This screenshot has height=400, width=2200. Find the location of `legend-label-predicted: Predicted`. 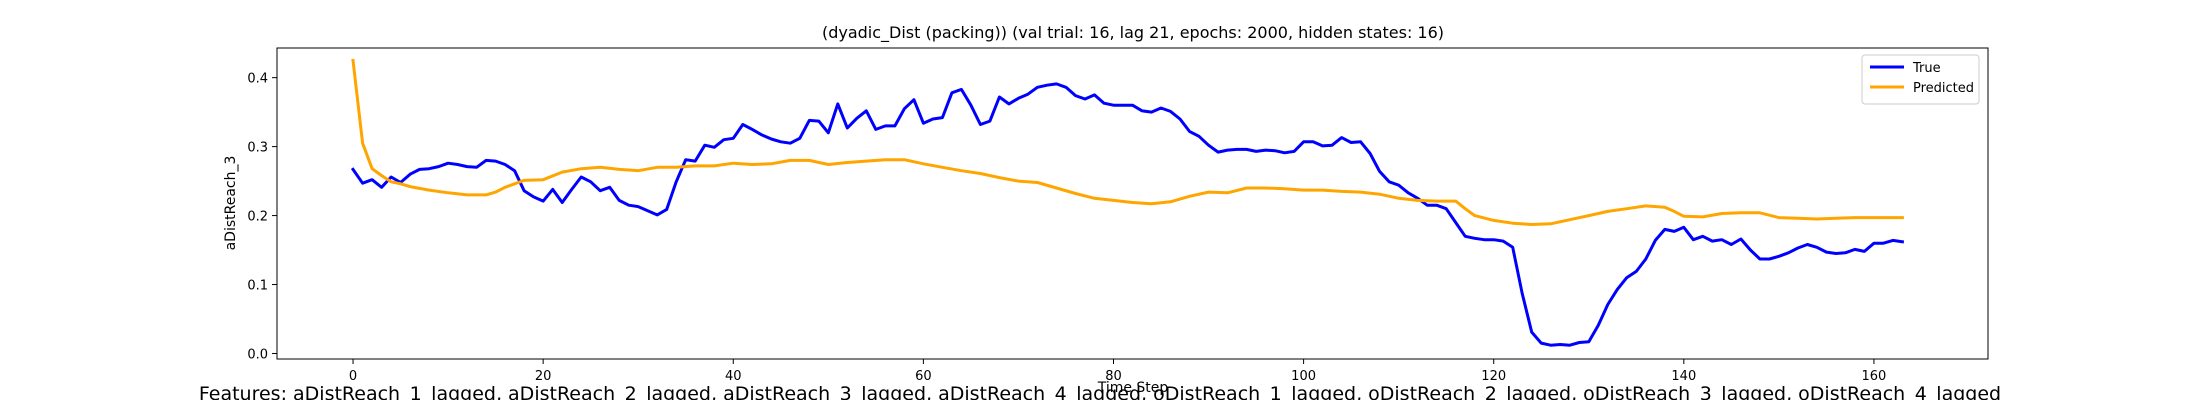

legend-label-predicted: Predicted is located at coordinates (1943, 88).